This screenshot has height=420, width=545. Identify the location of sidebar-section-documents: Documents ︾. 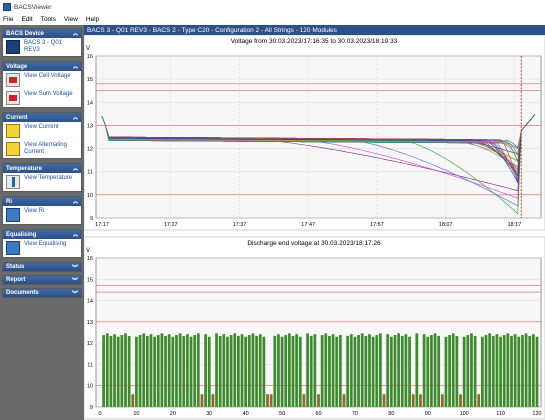
(42, 293).